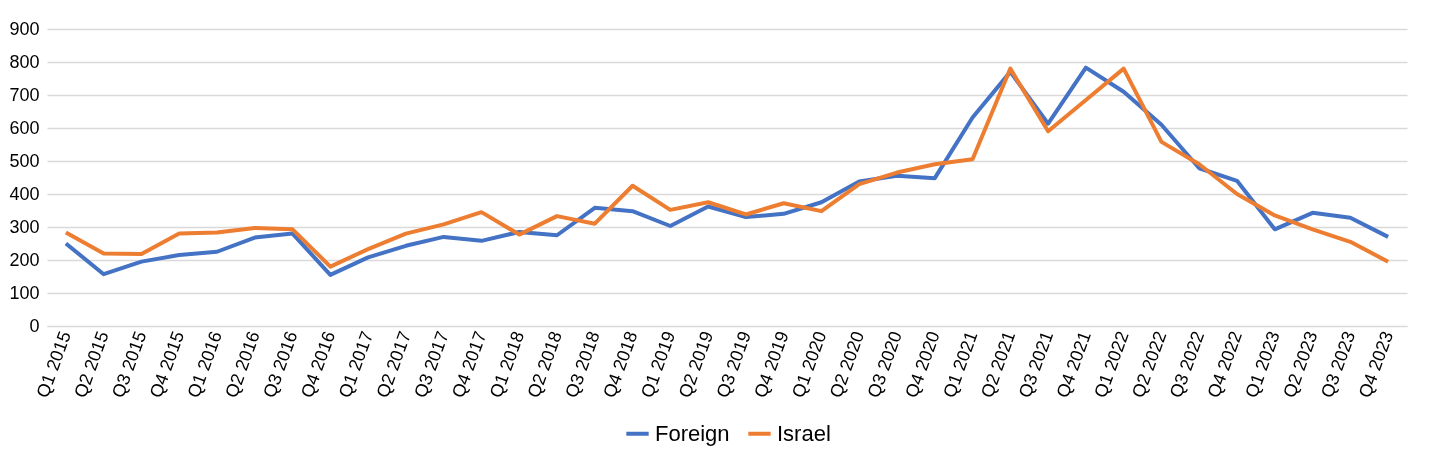 The image size is (1437, 475). What do you see at coordinates (24, 94) in the screenshot?
I see `y-tick-label: 700` at bounding box center [24, 94].